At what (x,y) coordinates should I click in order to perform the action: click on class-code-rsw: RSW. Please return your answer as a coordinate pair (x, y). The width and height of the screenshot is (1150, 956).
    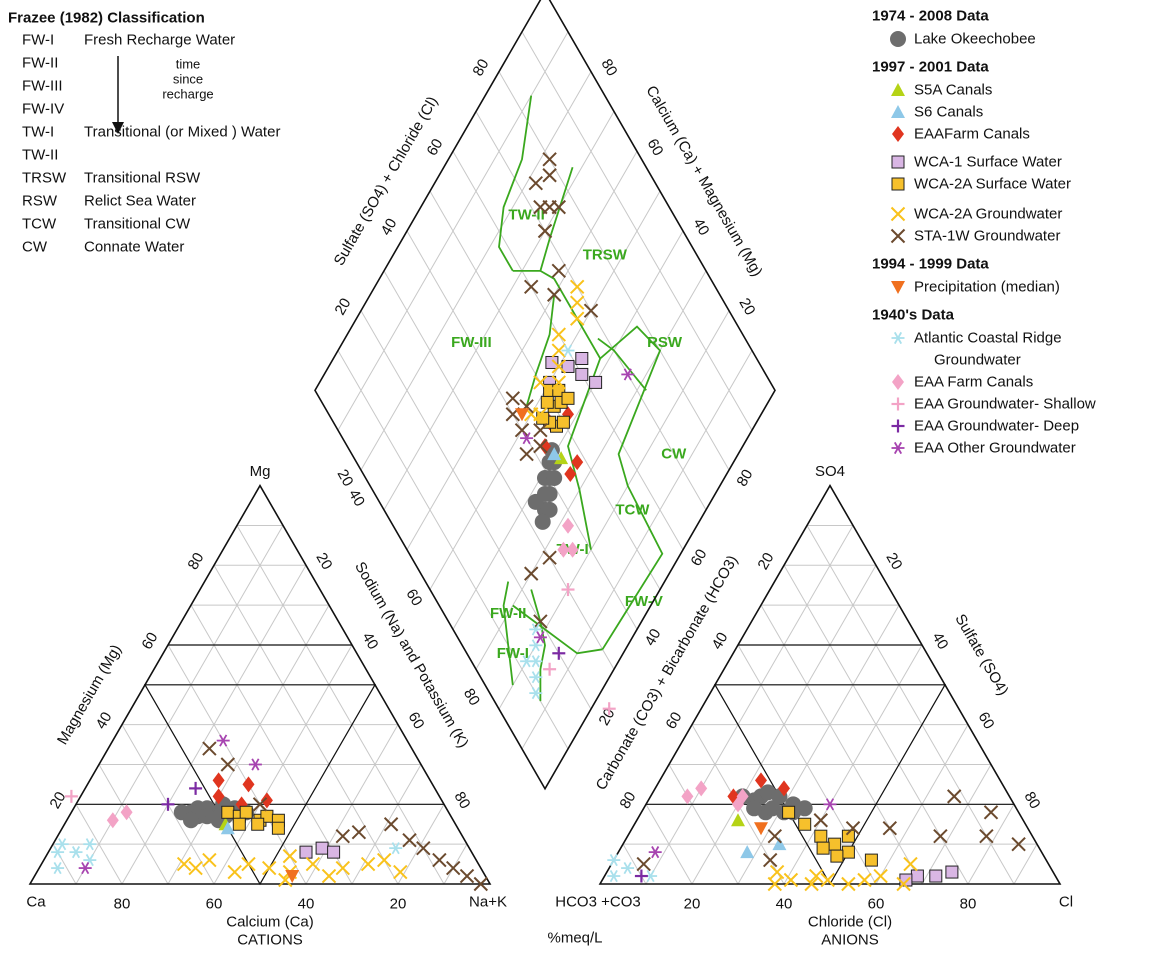
    Looking at the image, I should click on (40, 201).